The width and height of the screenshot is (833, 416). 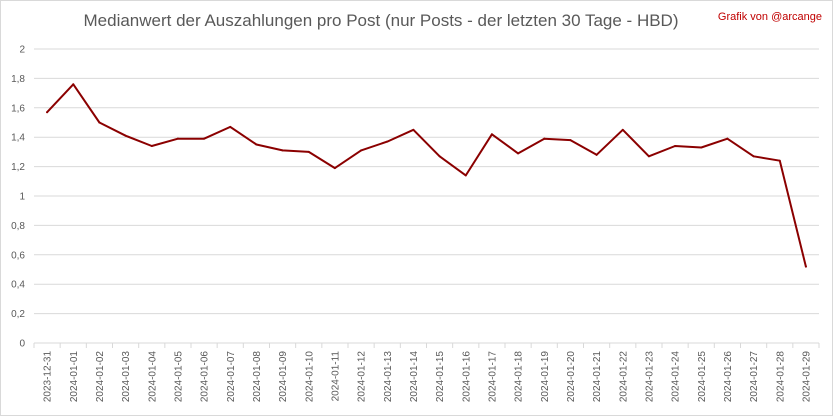 I want to click on x-tick-label: 2024-01-16, so click(x=466, y=377).